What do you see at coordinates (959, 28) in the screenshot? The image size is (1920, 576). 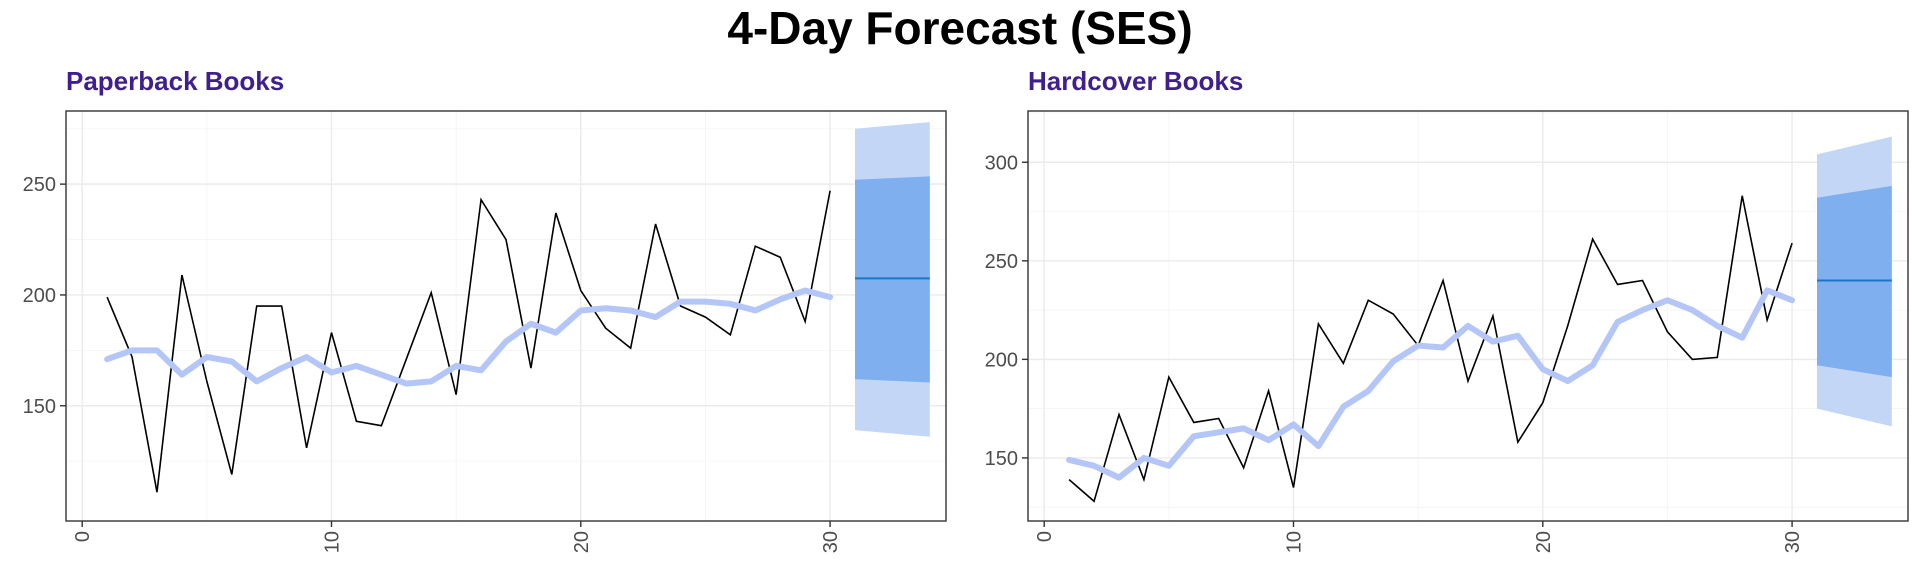 I see `figure-title: 4-Day Forecast (SES)` at bounding box center [959, 28].